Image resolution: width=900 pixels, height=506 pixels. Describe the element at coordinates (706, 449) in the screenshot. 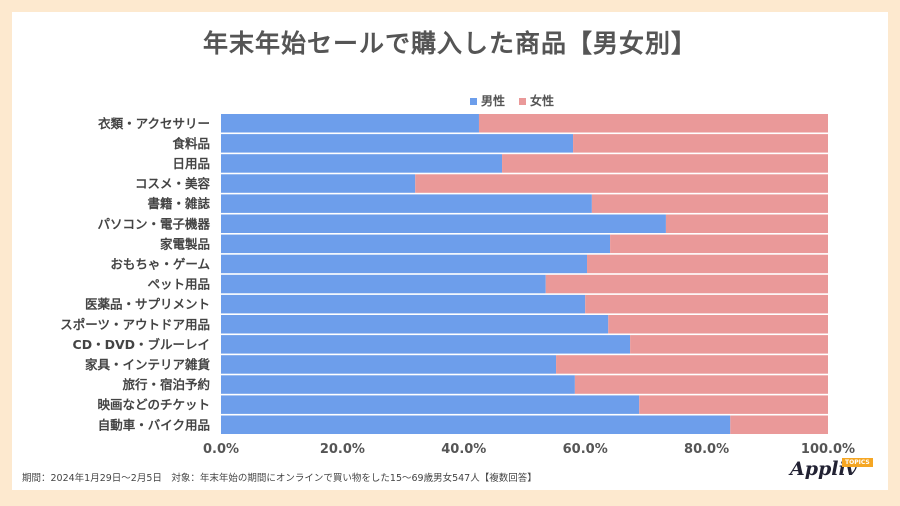

I see `x-tick-label: 80.0%` at that location.